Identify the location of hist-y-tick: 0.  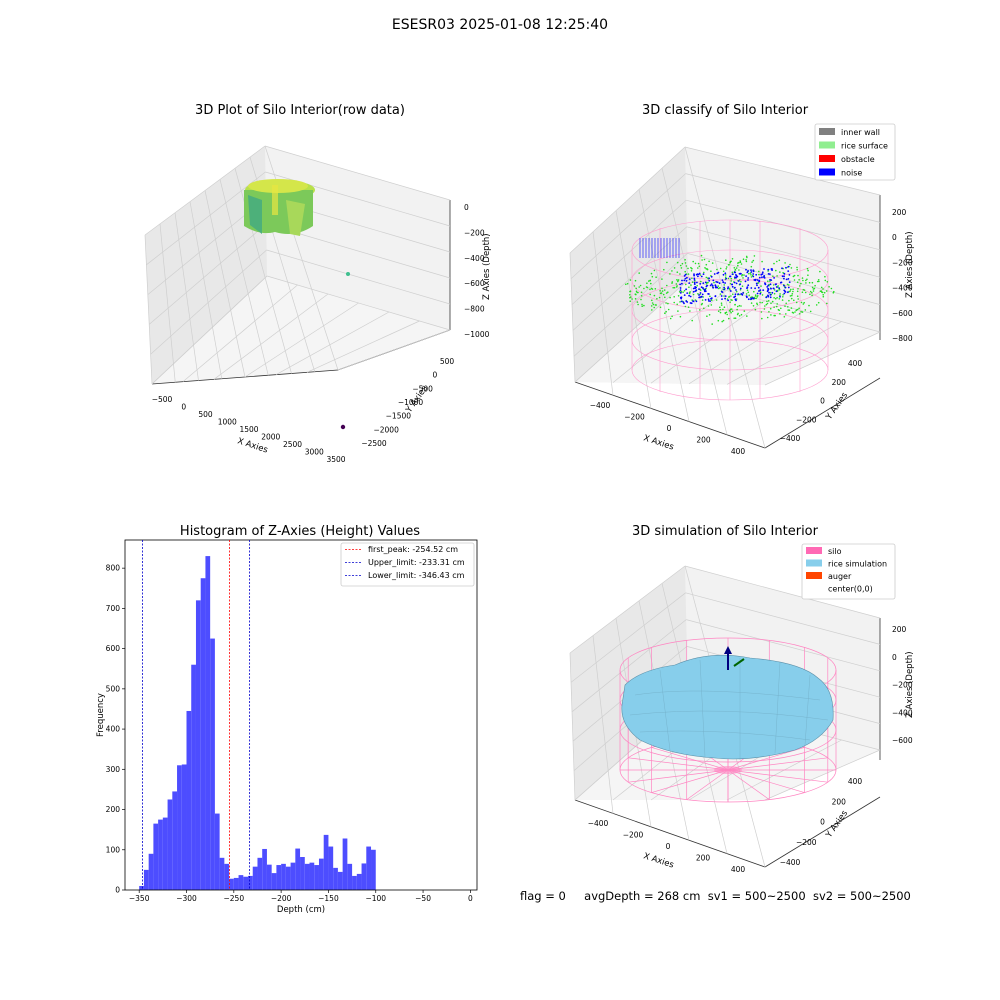
(117, 890).